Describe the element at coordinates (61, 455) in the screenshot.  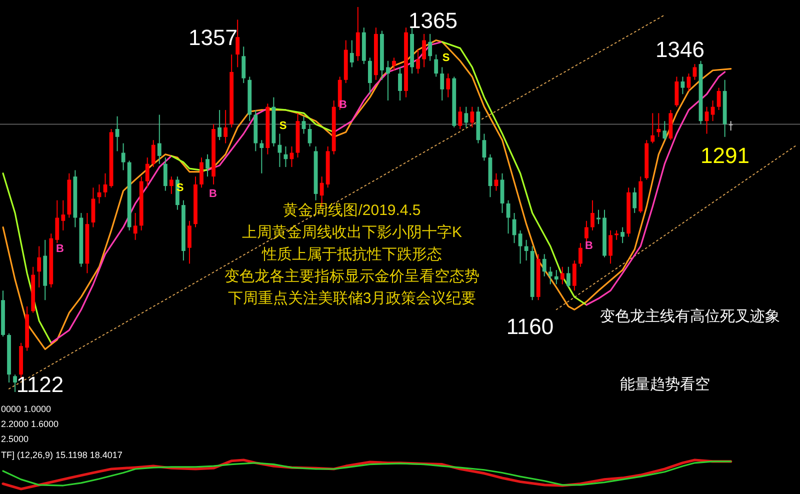
I see `annotation: TF] (12,26,9) 15.1198 18.4017` at that location.